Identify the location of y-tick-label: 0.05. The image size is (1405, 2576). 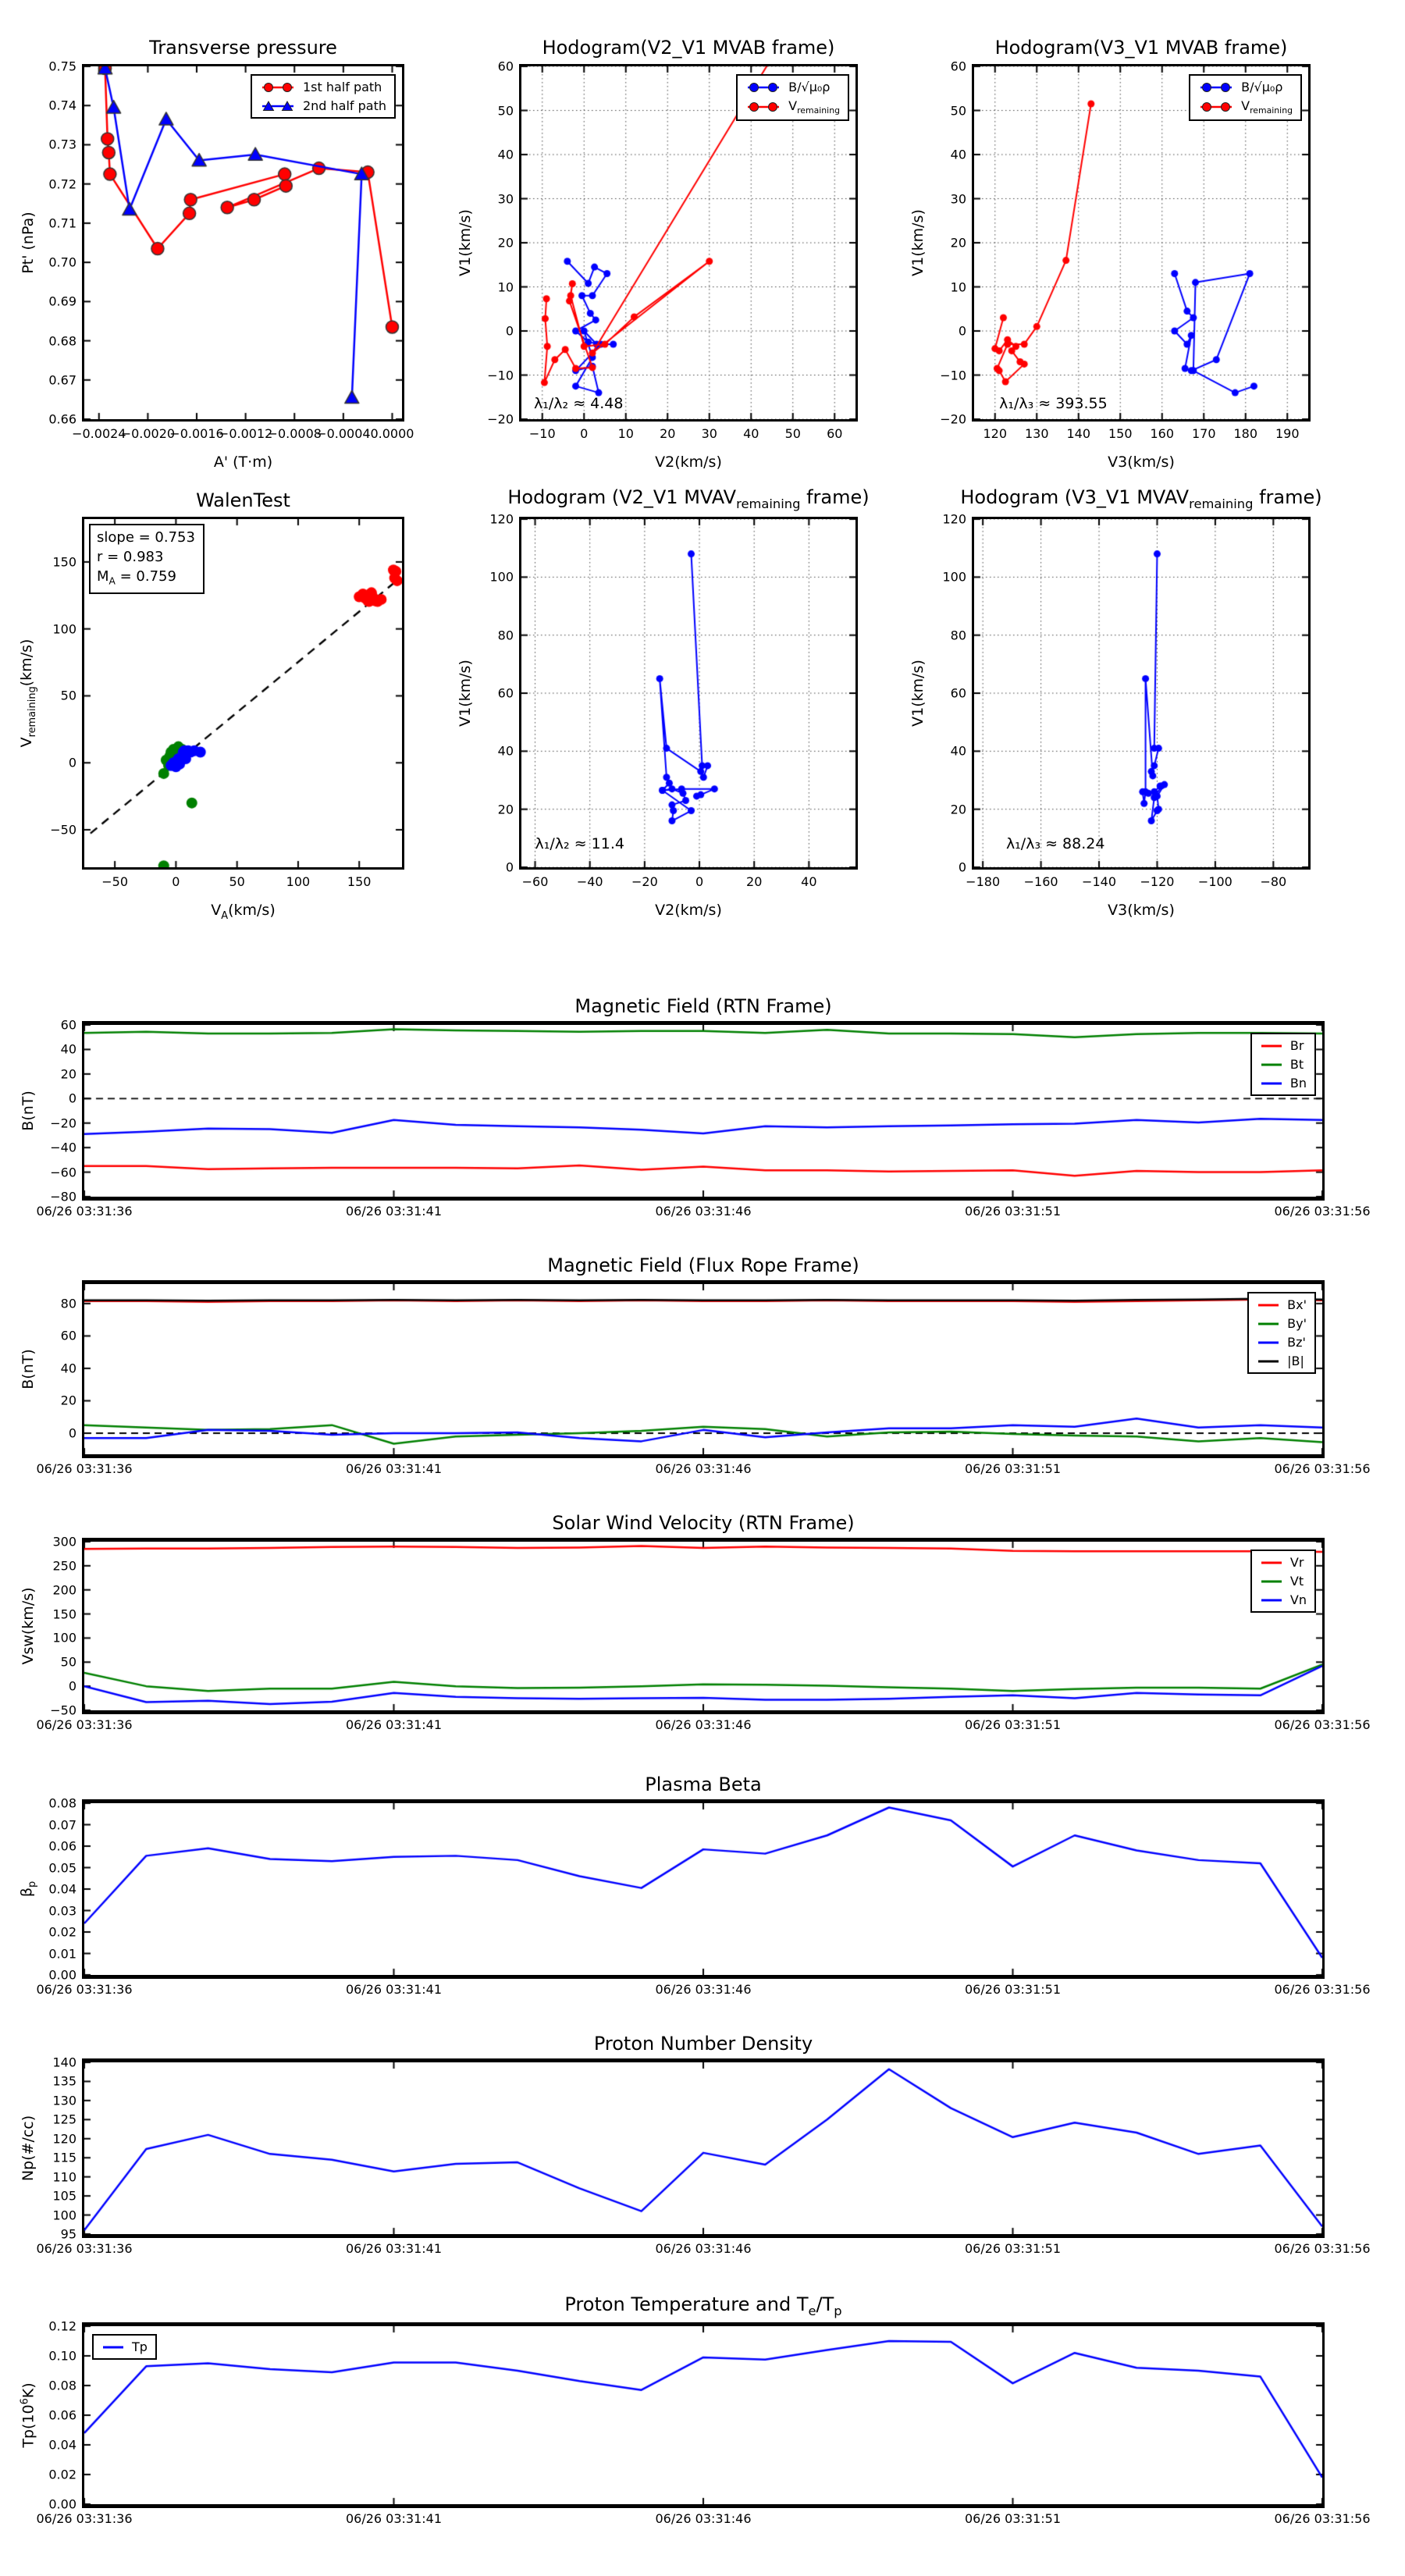
(62, 1867).